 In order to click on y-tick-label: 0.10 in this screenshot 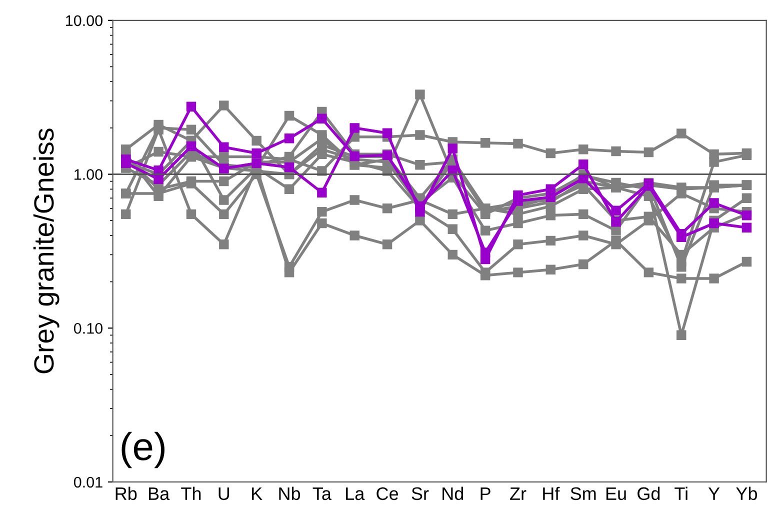, I will do `click(88, 328)`.